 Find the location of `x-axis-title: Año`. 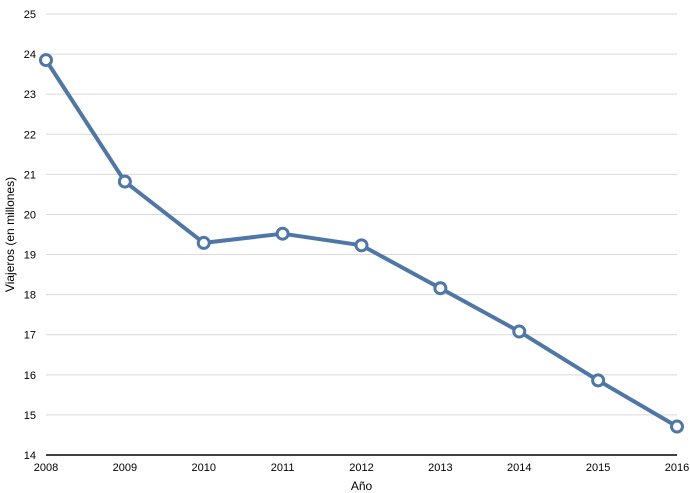

x-axis-title: Año is located at coordinates (362, 486).